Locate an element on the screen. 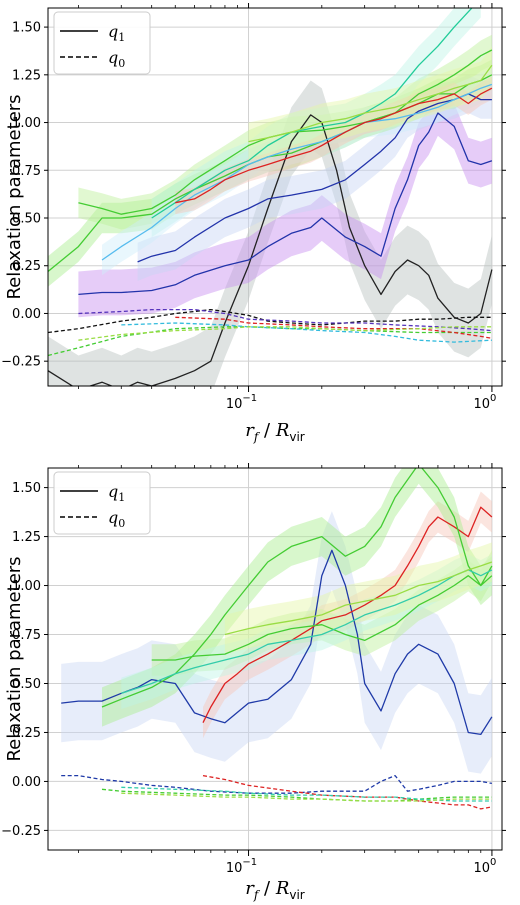  top-legend: q1 q0 is located at coordinates (102, 43).